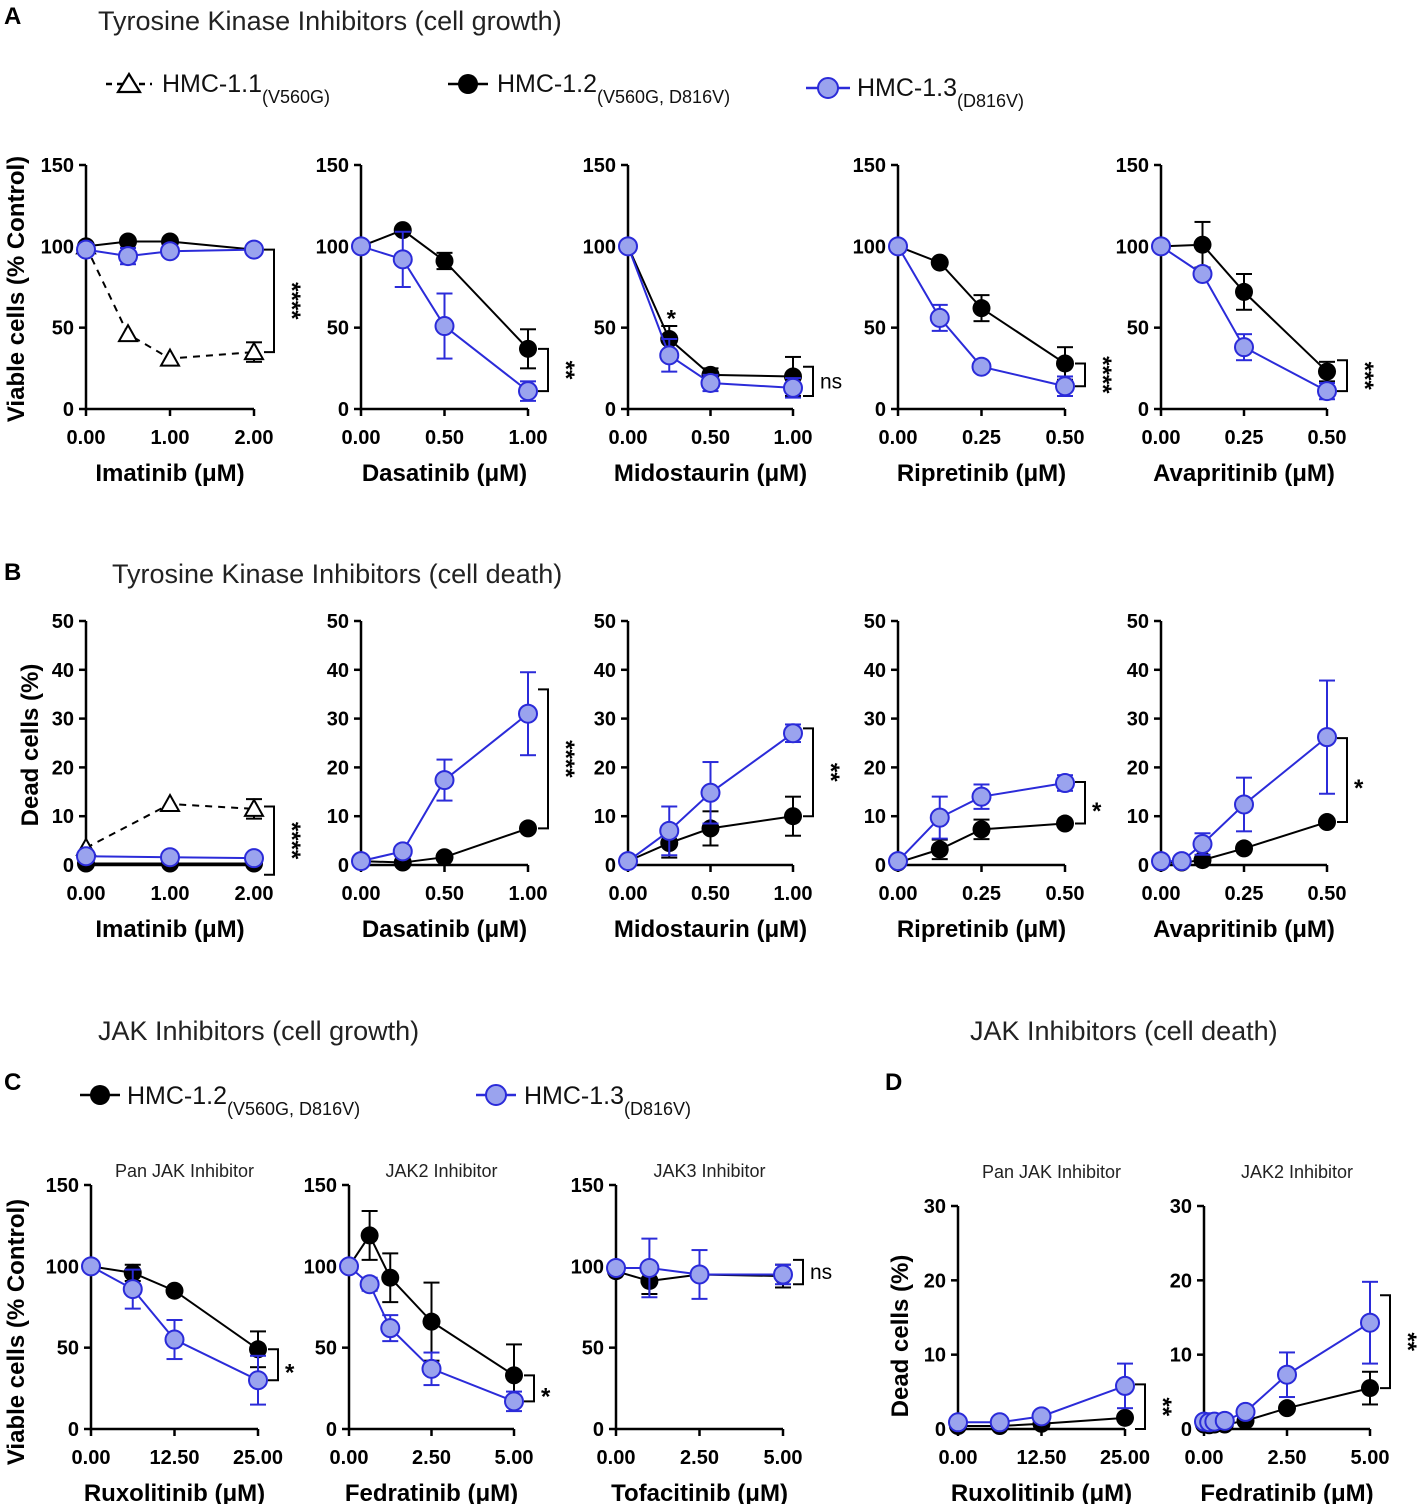 Image resolution: width=1418 pixels, height=1504 pixels. What do you see at coordinates (496, 1095) in the screenshot?
I see `blue-circle-marker-icon` at bounding box center [496, 1095].